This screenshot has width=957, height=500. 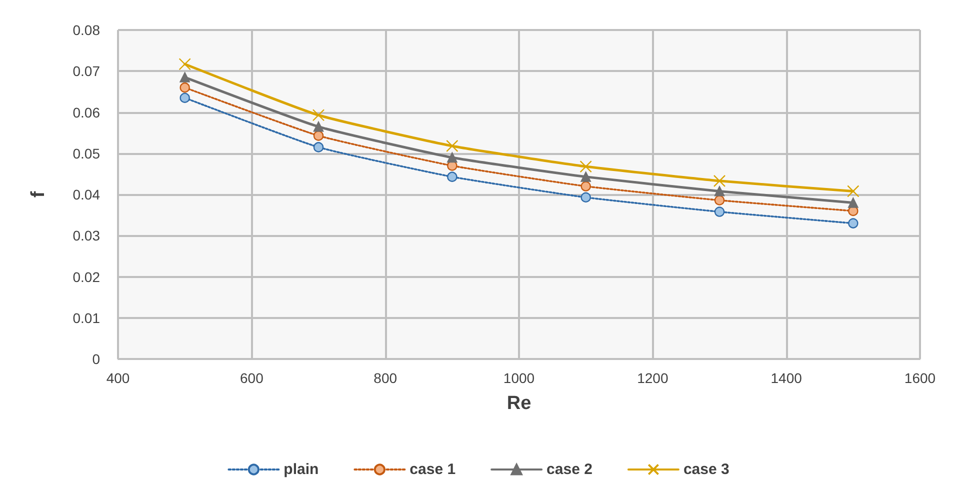 What do you see at coordinates (86, 71) in the screenshot?
I see `y-tick-label: 0.07` at bounding box center [86, 71].